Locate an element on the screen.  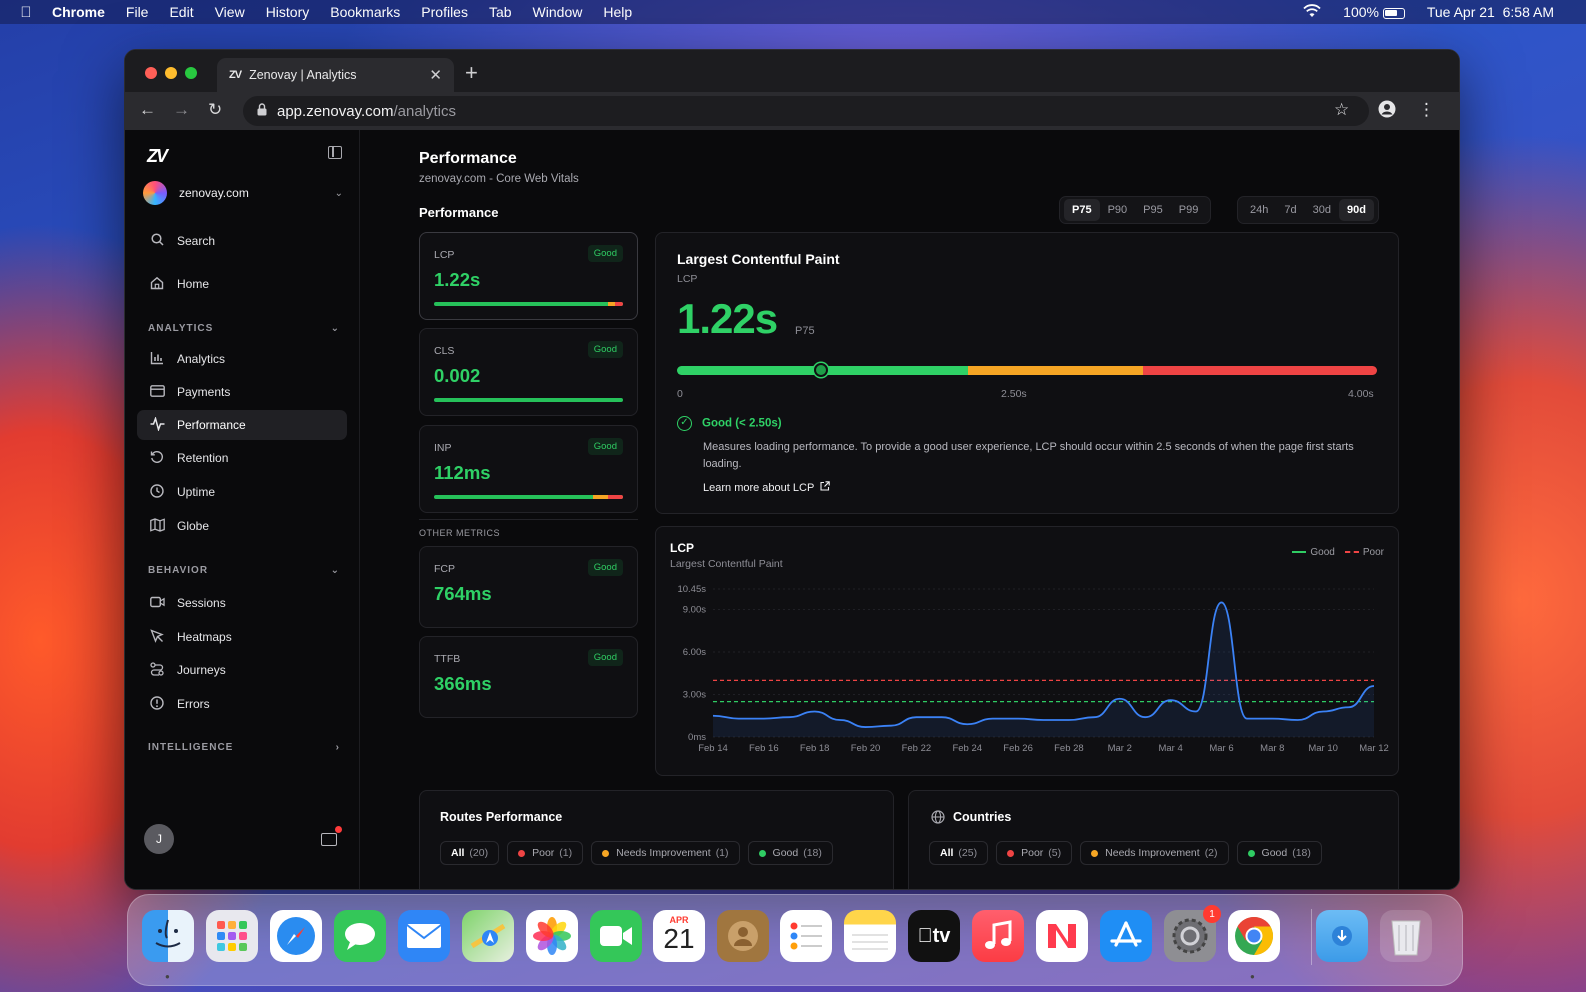
site-selector: zenovay.com ⌄ is located at coordinates (243, 193).